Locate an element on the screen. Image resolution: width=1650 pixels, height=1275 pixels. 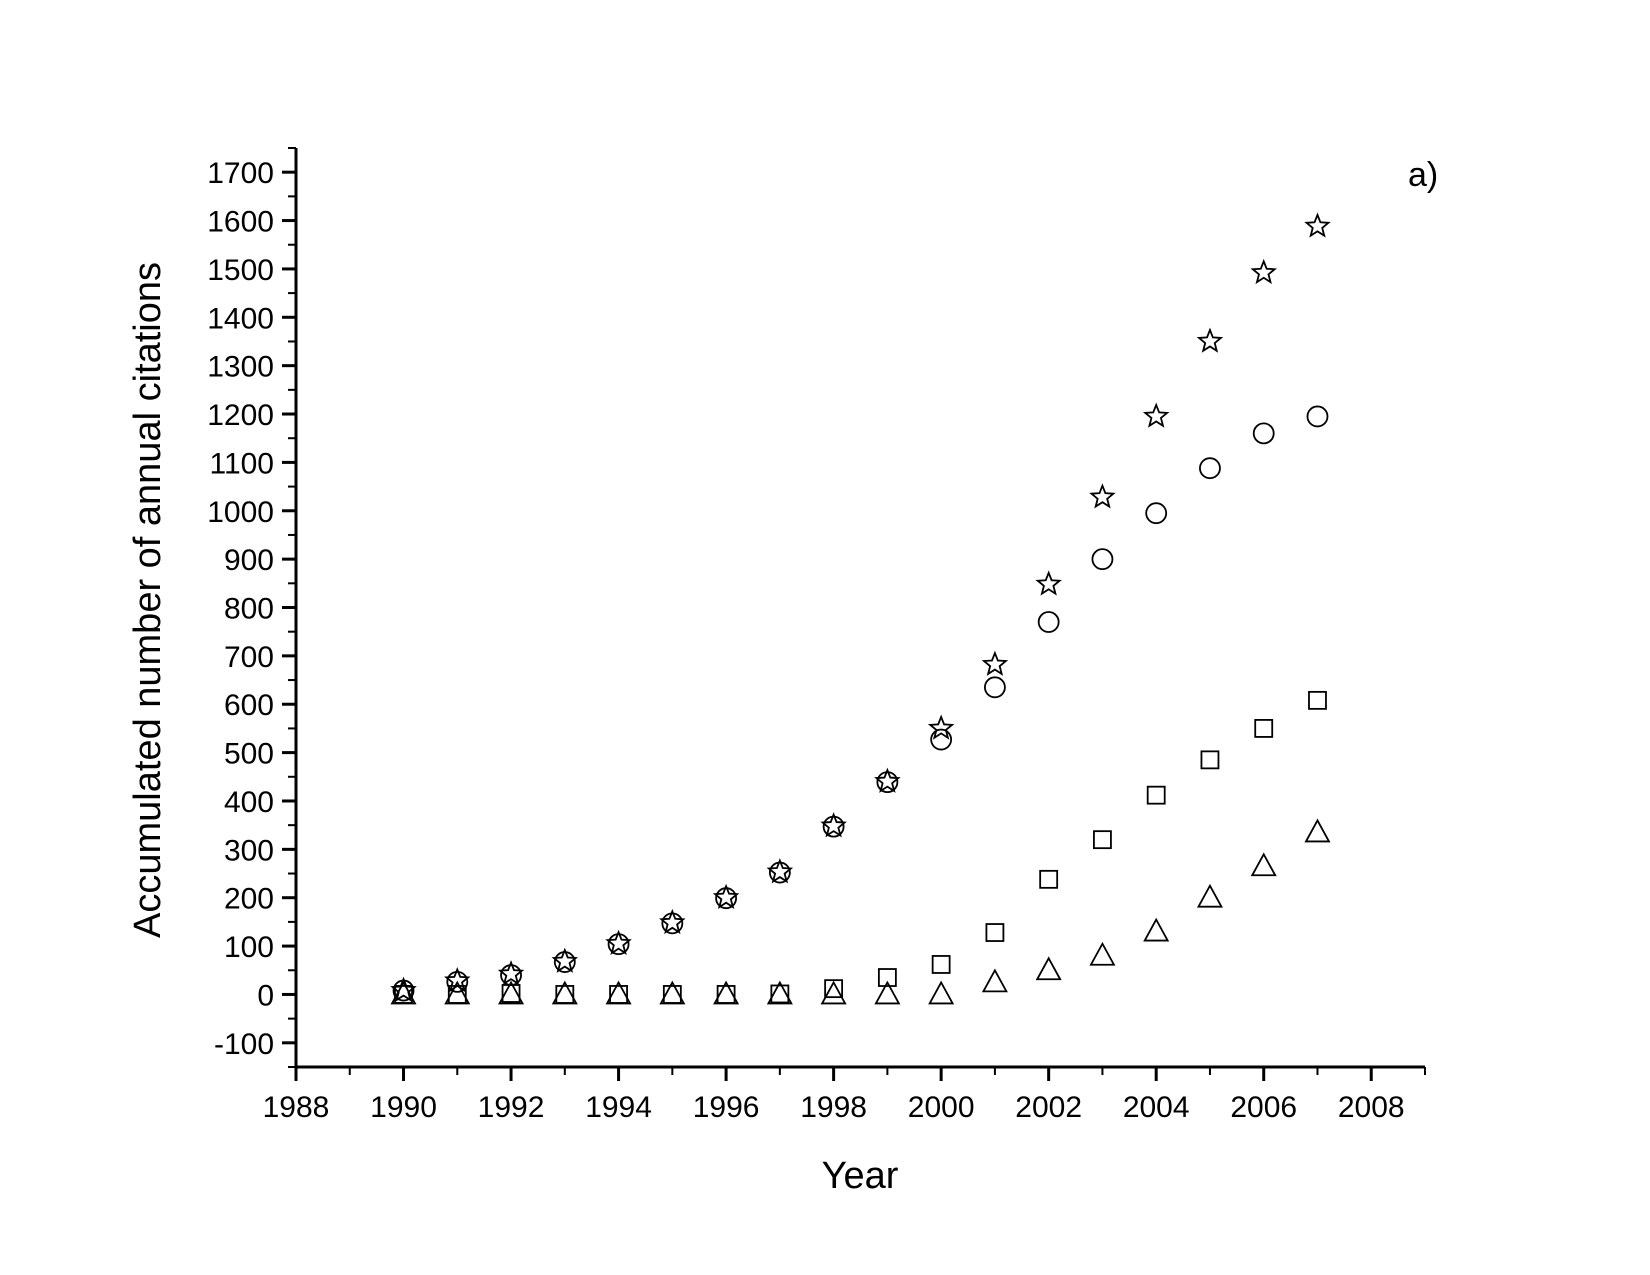
y-tick-label: 1500 is located at coordinates (240, 270).